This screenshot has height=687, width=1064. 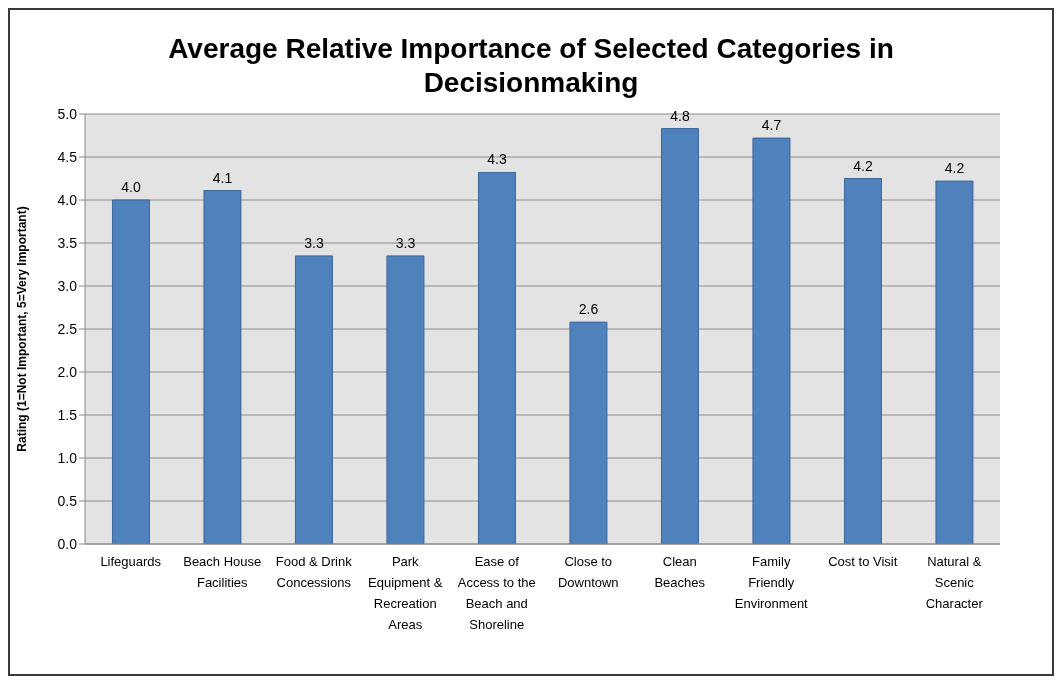 What do you see at coordinates (222, 177) in the screenshot?
I see `data-label: 4.1` at bounding box center [222, 177].